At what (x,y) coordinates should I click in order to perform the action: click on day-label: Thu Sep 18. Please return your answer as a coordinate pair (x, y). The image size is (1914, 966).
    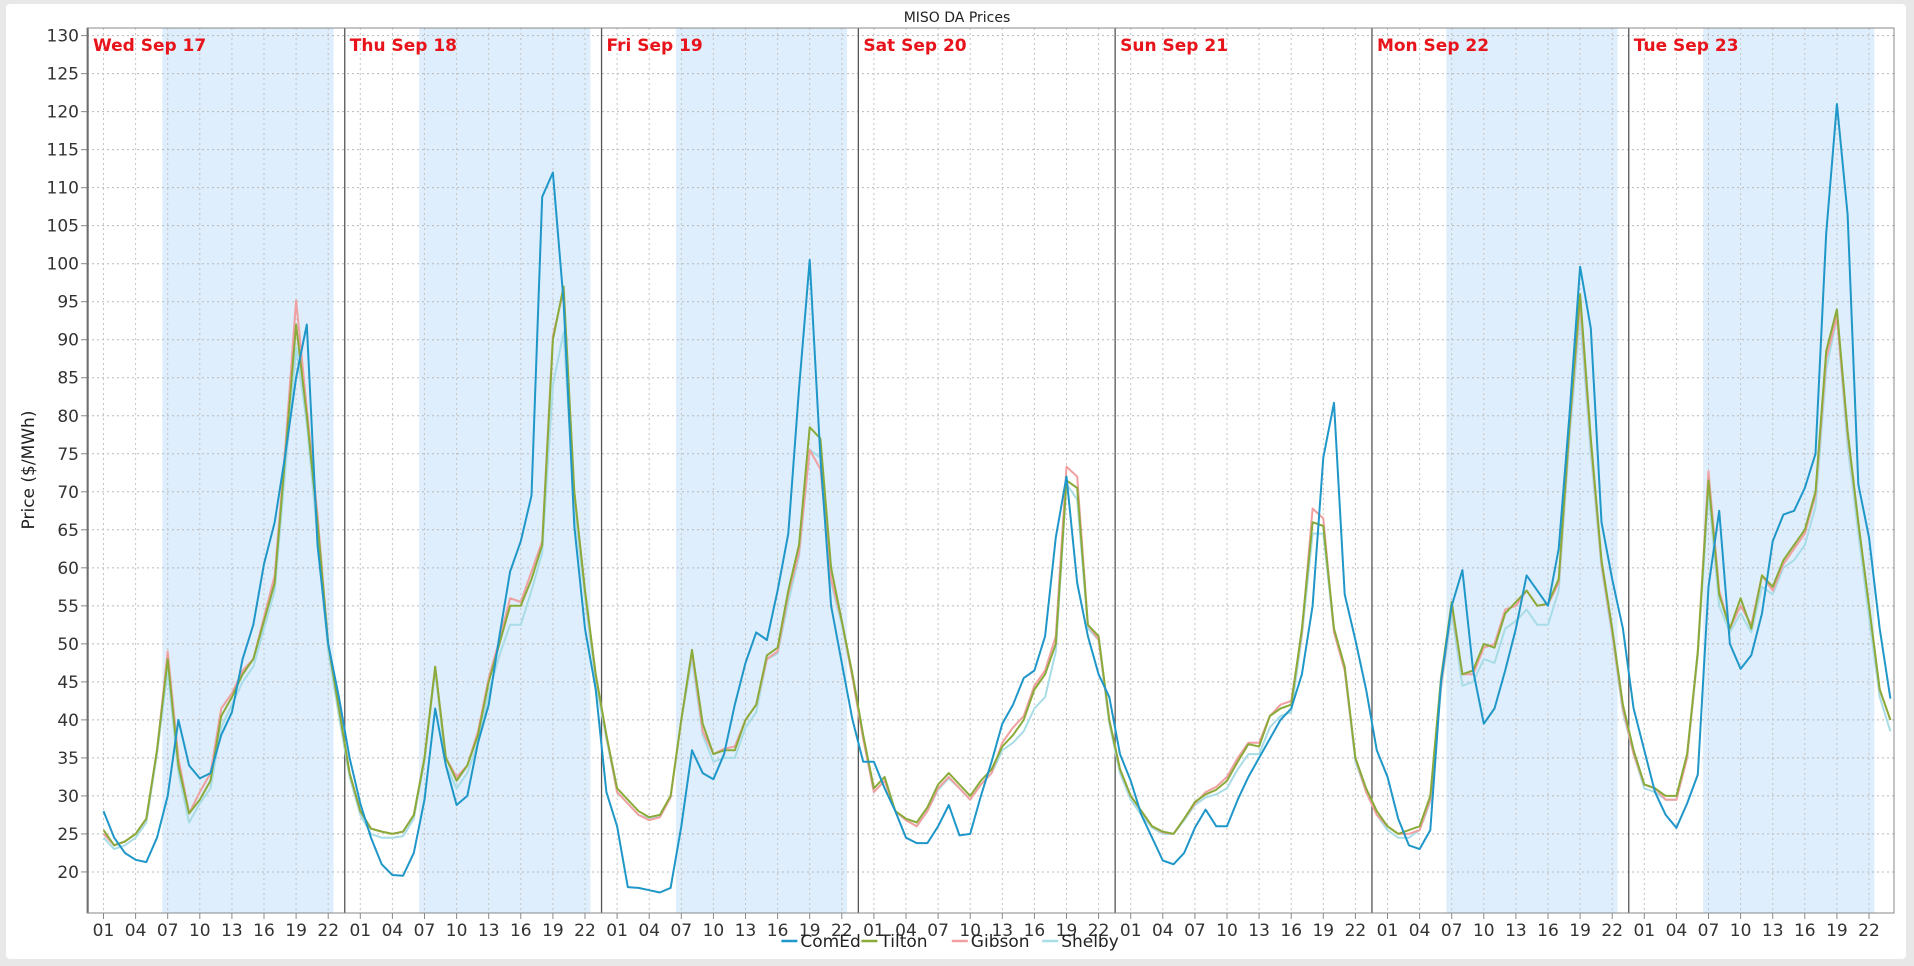
    Looking at the image, I should click on (403, 46).